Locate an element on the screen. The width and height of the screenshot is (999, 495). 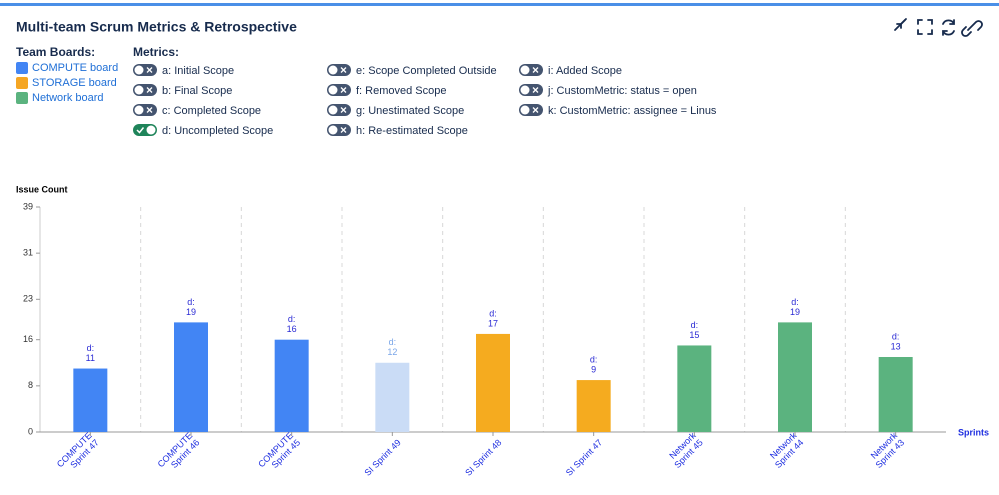
metric-toggle: c: Completed Scope is located at coordinates (197, 110).